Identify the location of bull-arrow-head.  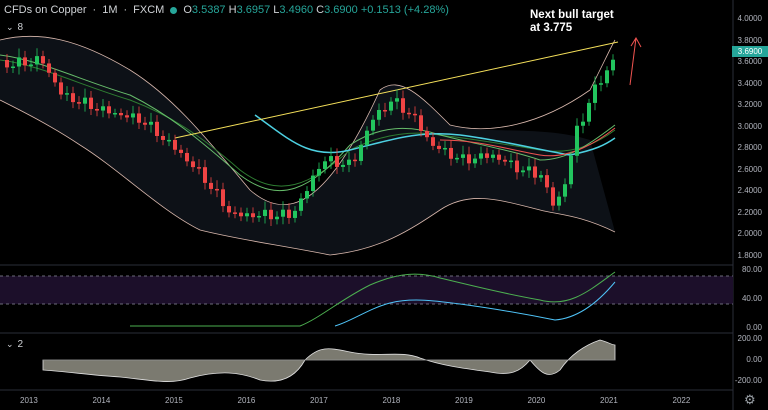
(636, 42).